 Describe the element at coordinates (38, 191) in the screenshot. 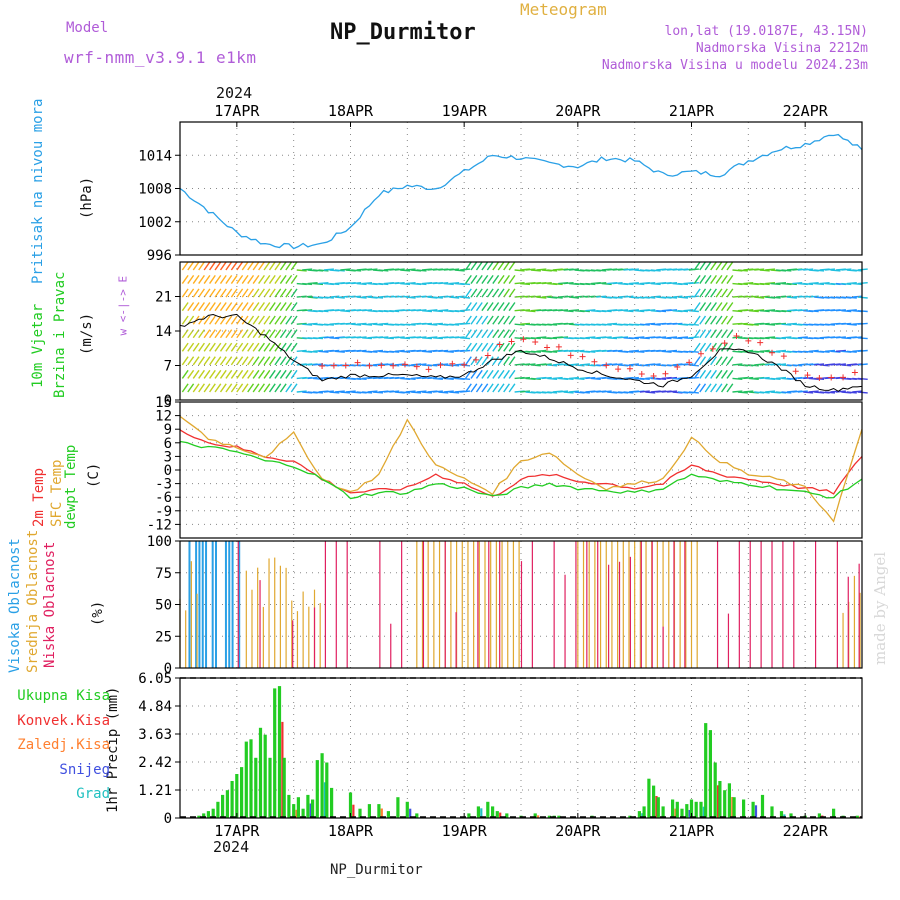

I see `pressure-title: Pritisak na nivou mora` at that location.